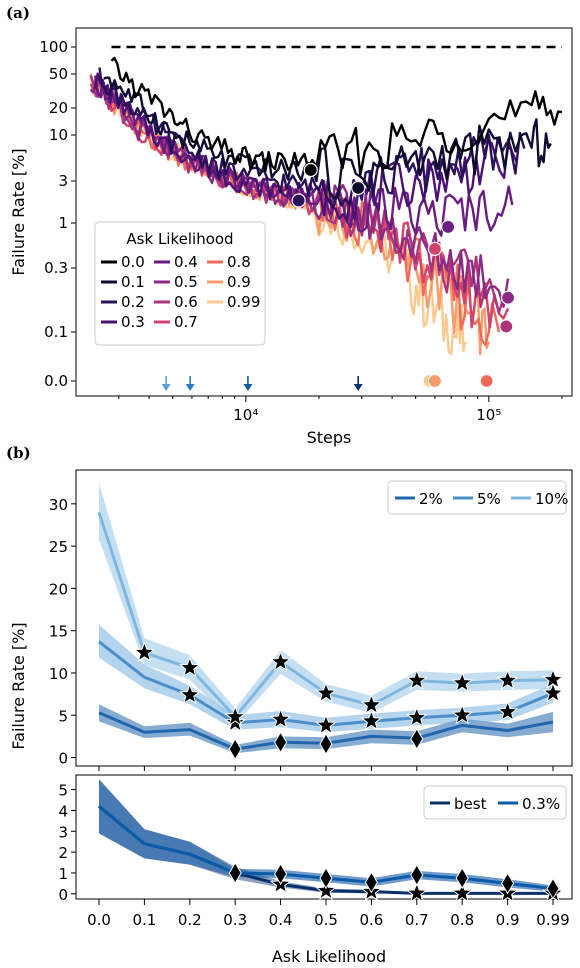  What do you see at coordinates (262, 383) in the screenshot?
I see `panel-a-arrows` at bounding box center [262, 383].